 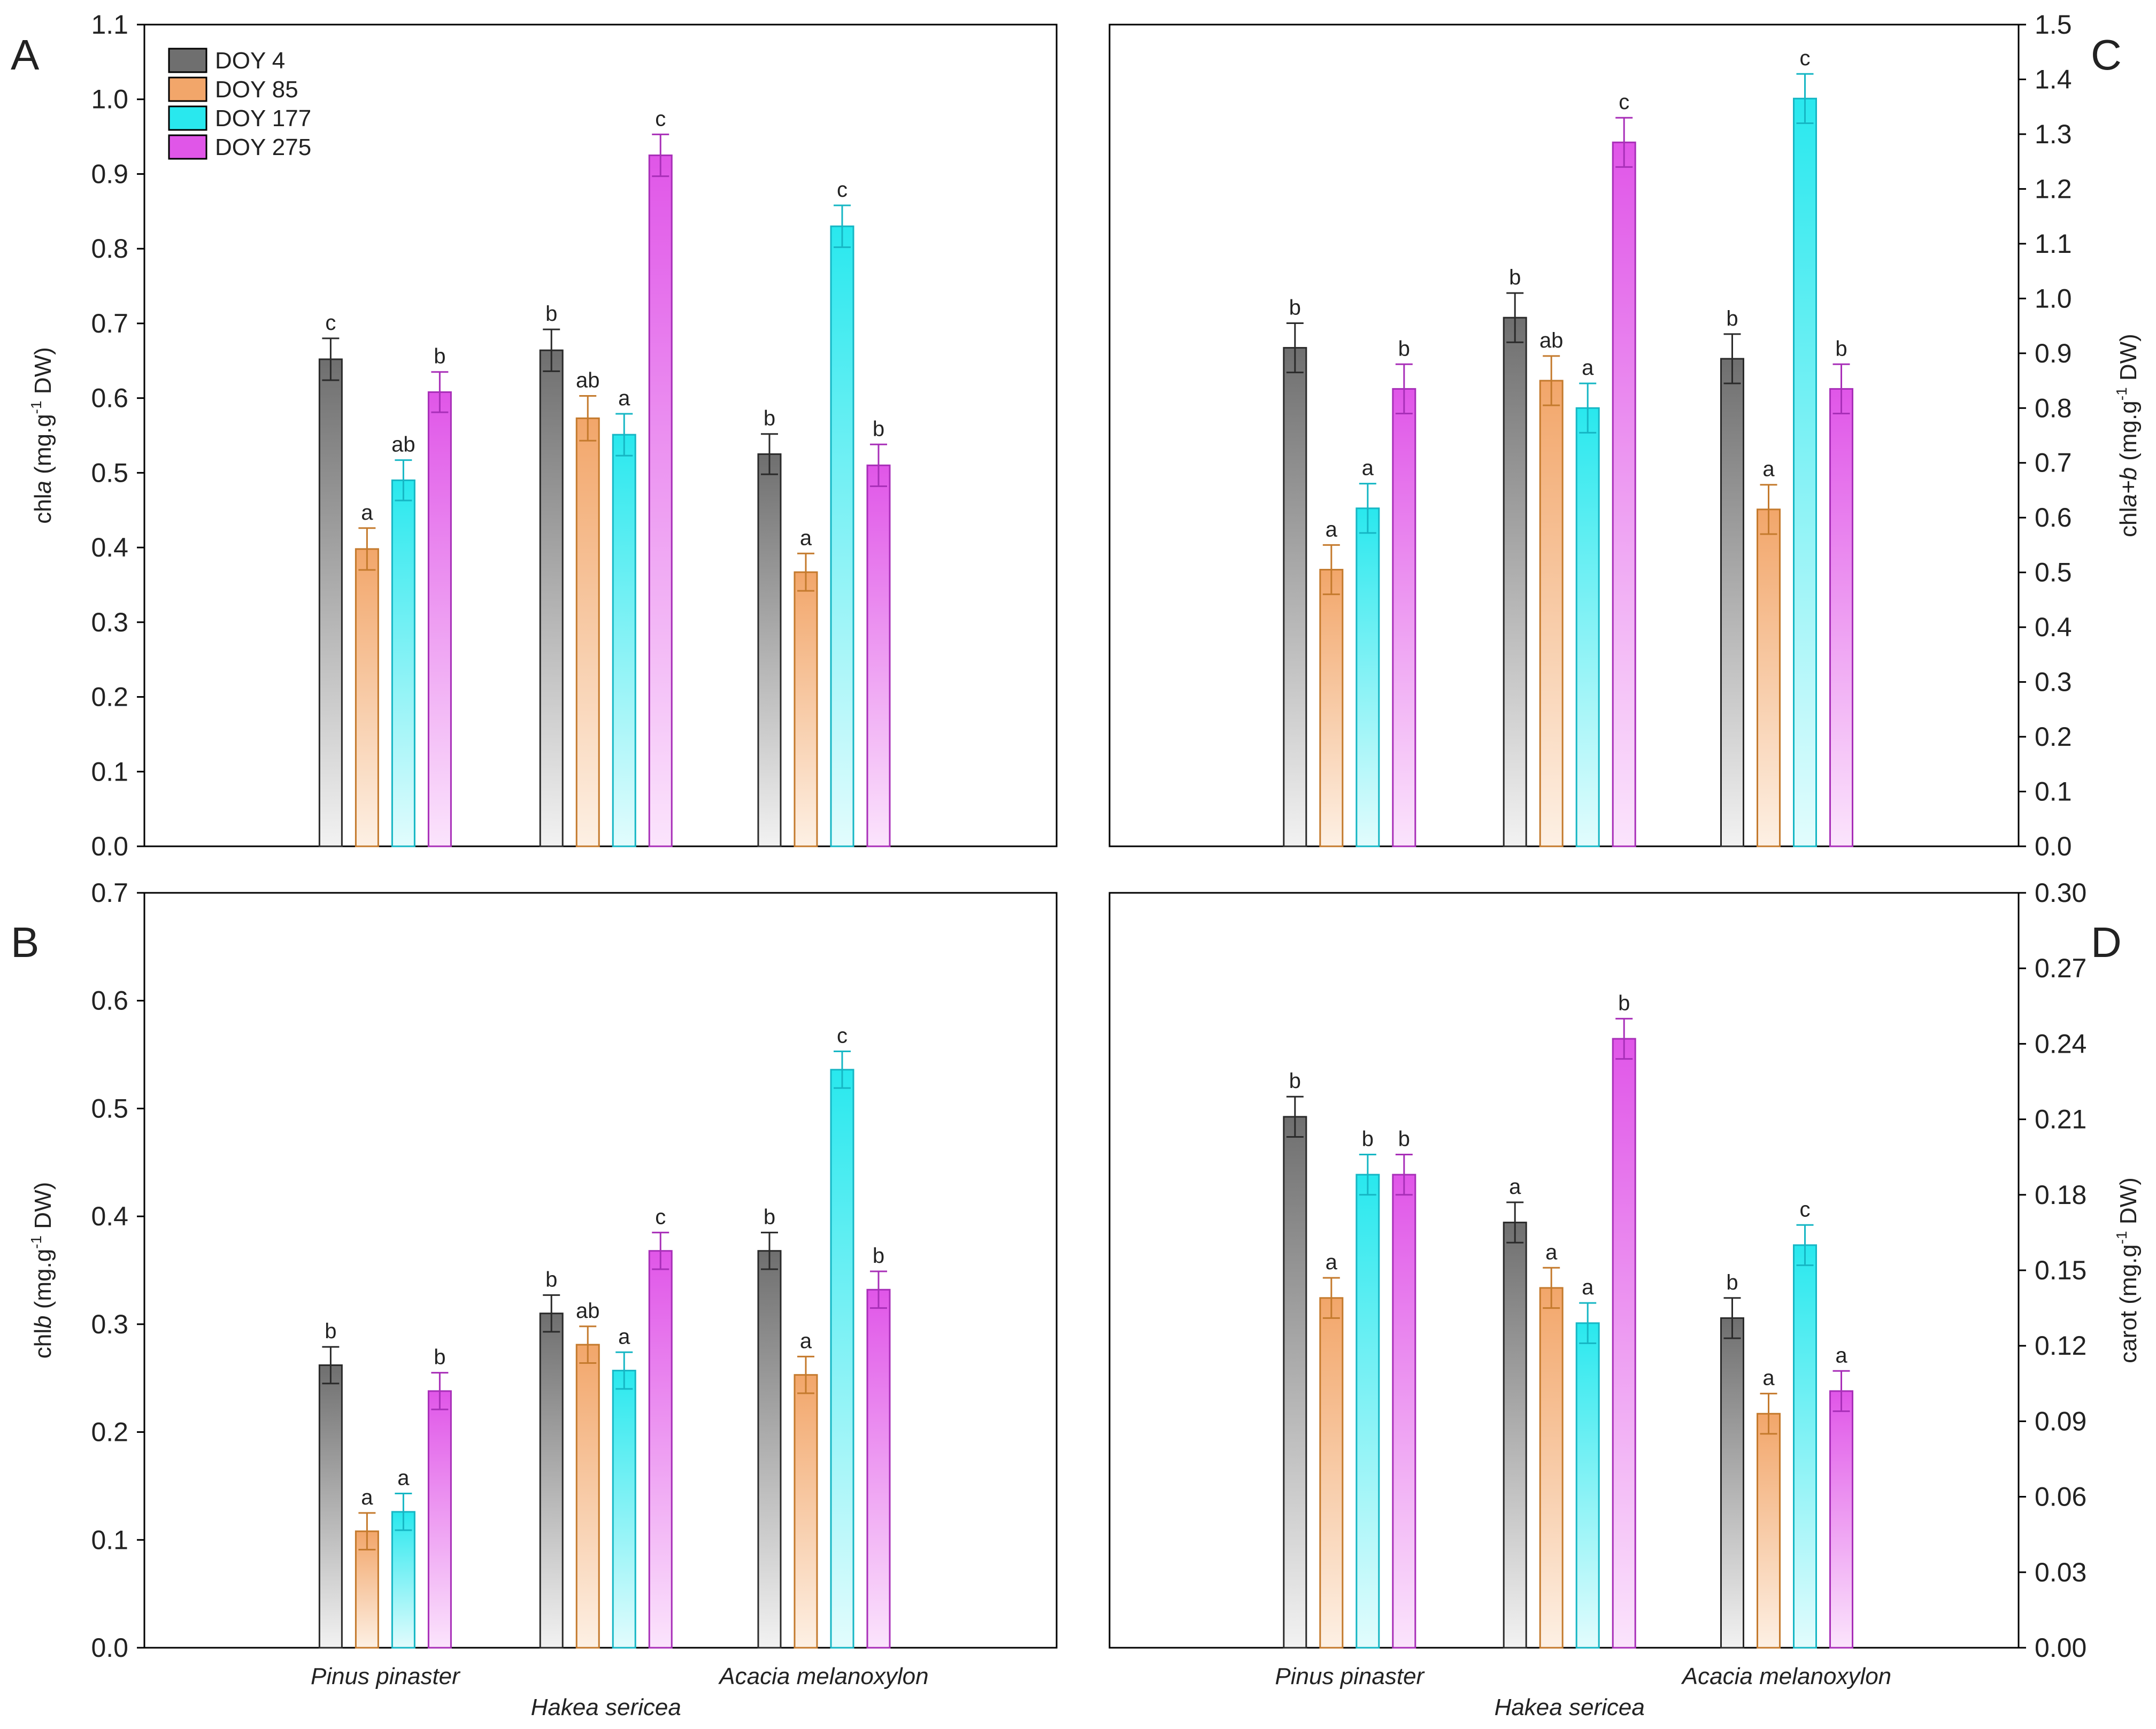 What do you see at coordinates (2053, 737) in the screenshot?
I see `y-tick-label: 0.2` at bounding box center [2053, 737].